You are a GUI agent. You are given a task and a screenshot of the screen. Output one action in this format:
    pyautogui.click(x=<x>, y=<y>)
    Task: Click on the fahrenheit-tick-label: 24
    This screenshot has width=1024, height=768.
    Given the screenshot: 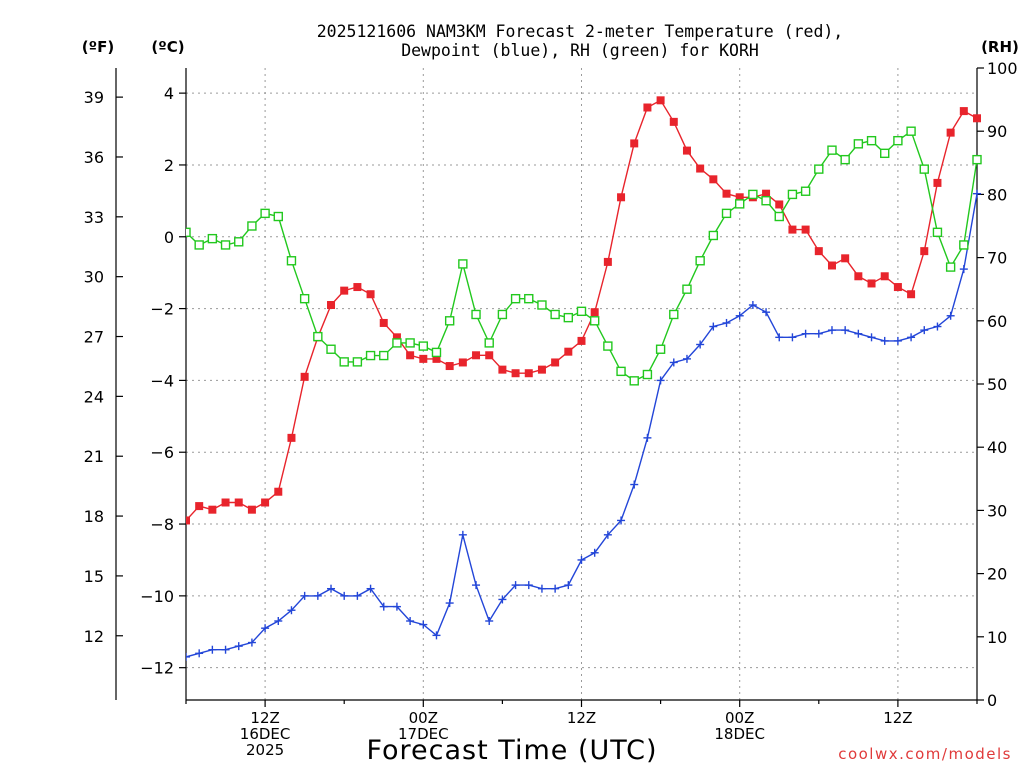 What is the action you would take?
    pyautogui.click(x=94, y=396)
    